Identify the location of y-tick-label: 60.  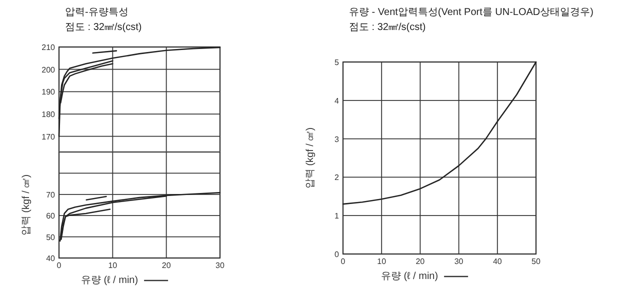
(51, 216).